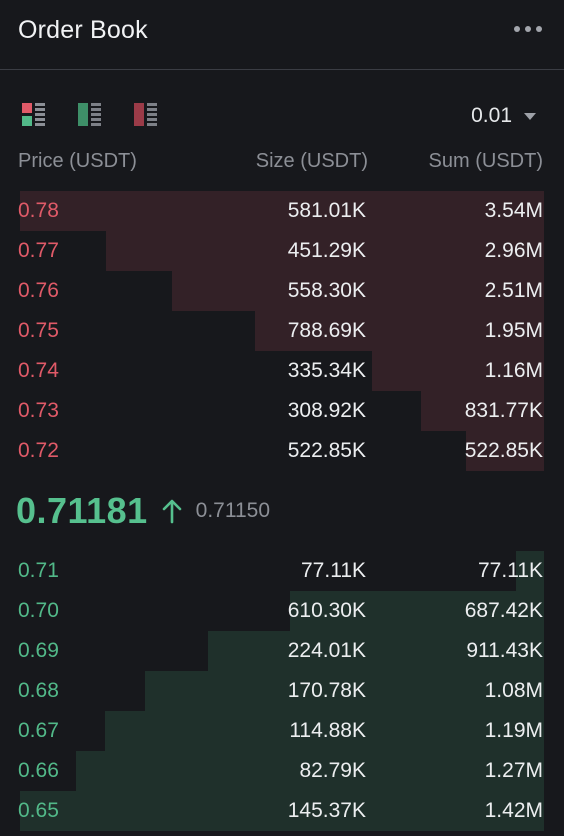 The image size is (564, 836). Describe the element at coordinates (38, 330) in the screenshot. I see `price-cell: 0.75` at that location.